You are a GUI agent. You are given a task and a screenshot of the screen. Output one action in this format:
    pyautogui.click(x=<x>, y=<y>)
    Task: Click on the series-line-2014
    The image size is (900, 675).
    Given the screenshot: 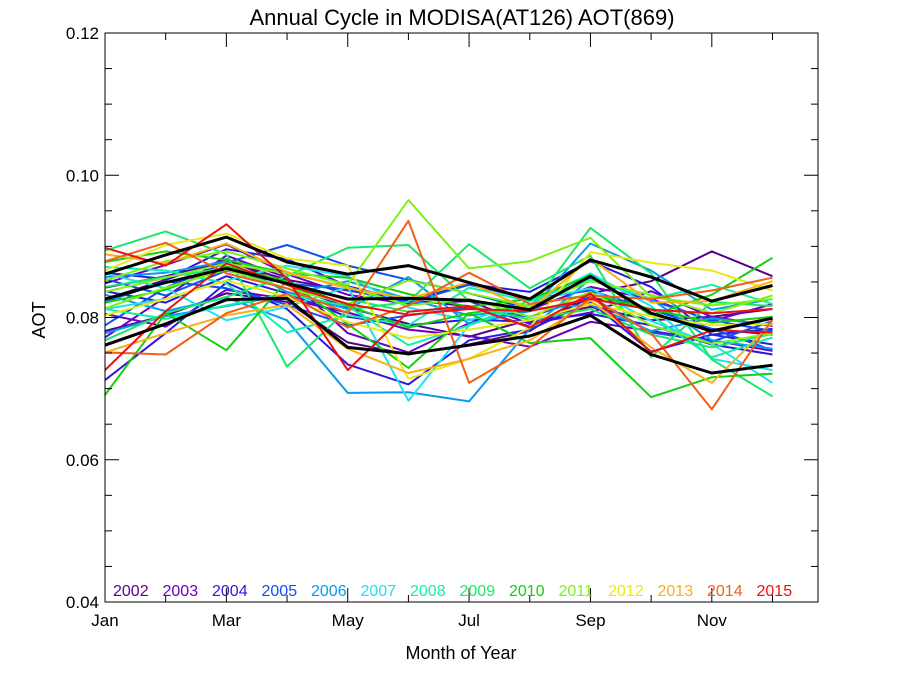 What is the action you would take?
    pyautogui.click(x=438, y=313)
    